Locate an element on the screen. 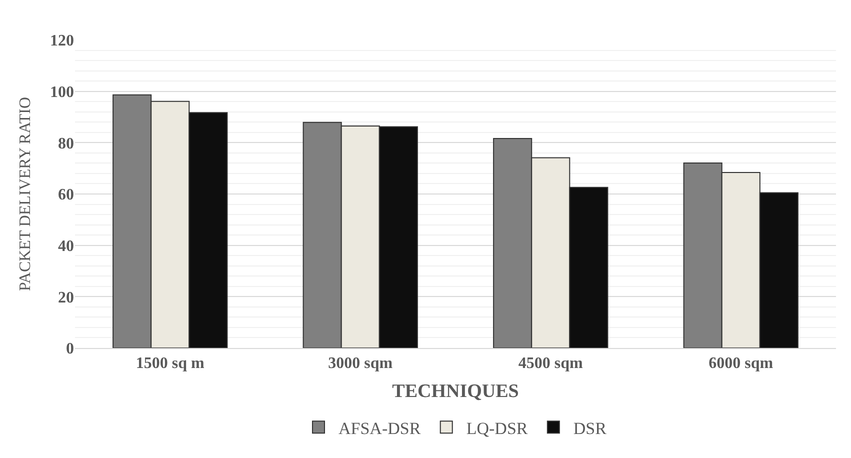 The height and width of the screenshot is (458, 851). legend-label: AFSA-DSR is located at coordinates (380, 428).